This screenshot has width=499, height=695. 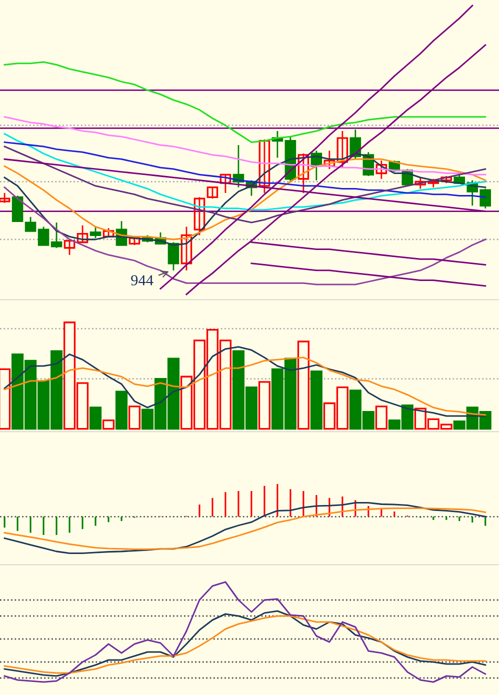 What do you see at coordinates (142, 280) in the screenshot?
I see `text: 944` at bounding box center [142, 280].